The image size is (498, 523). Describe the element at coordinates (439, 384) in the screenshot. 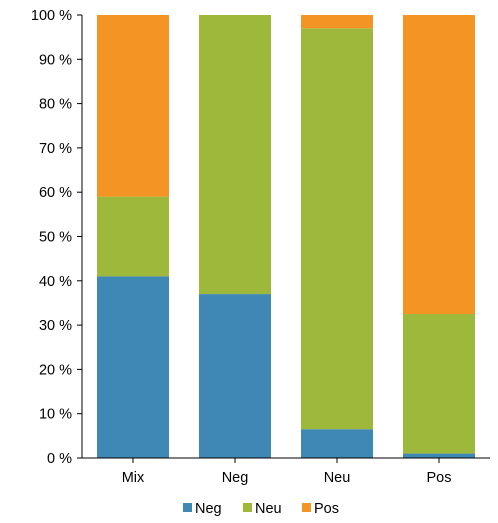

I see `bar-segment-pos-neu` at that location.